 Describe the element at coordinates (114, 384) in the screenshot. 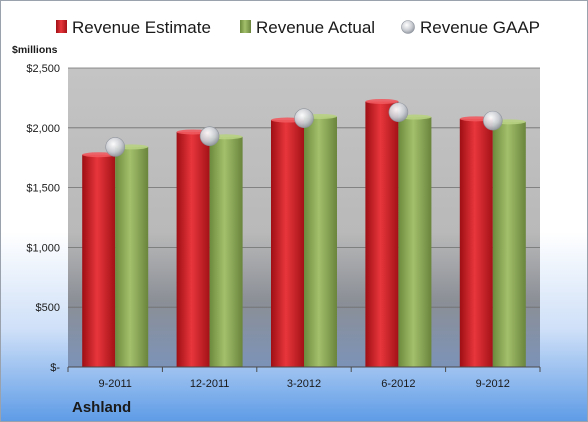

I see `x-tick-label: 9-2011` at that location.